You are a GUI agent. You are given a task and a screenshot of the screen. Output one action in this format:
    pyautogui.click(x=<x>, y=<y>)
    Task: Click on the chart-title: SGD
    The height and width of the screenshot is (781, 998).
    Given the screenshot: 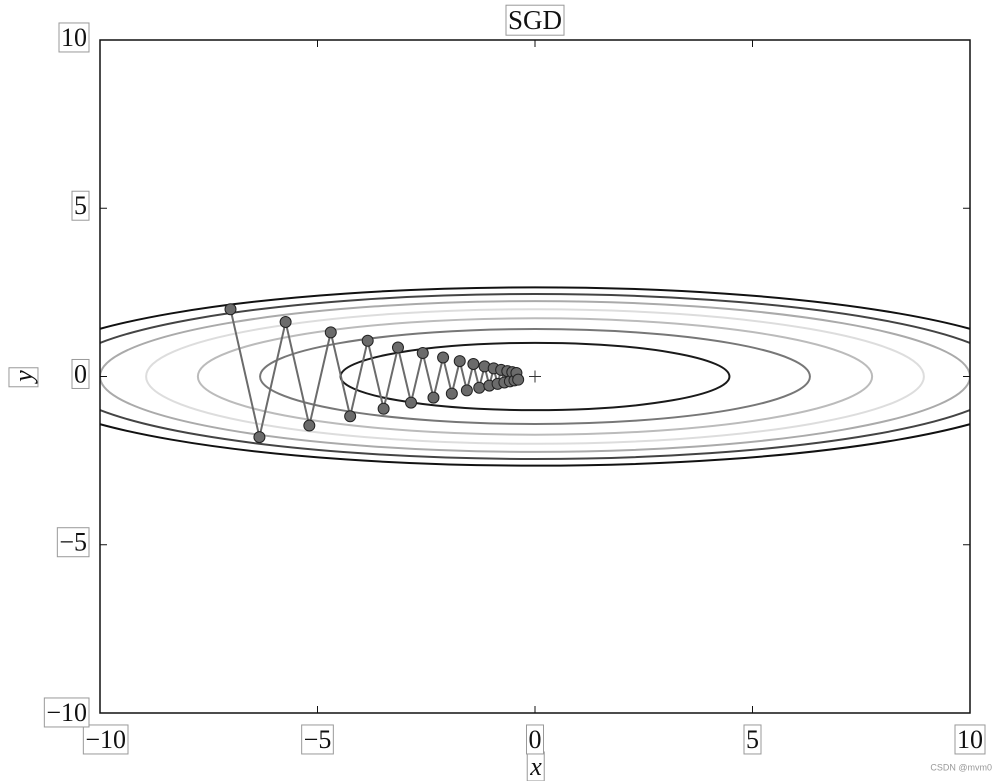 What is the action you would take?
    pyautogui.click(x=535, y=20)
    